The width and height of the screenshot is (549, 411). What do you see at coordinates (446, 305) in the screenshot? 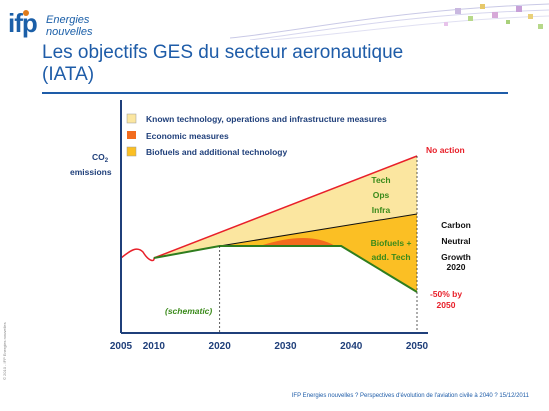
I see `annotation-target-2: 2050` at bounding box center [446, 305].